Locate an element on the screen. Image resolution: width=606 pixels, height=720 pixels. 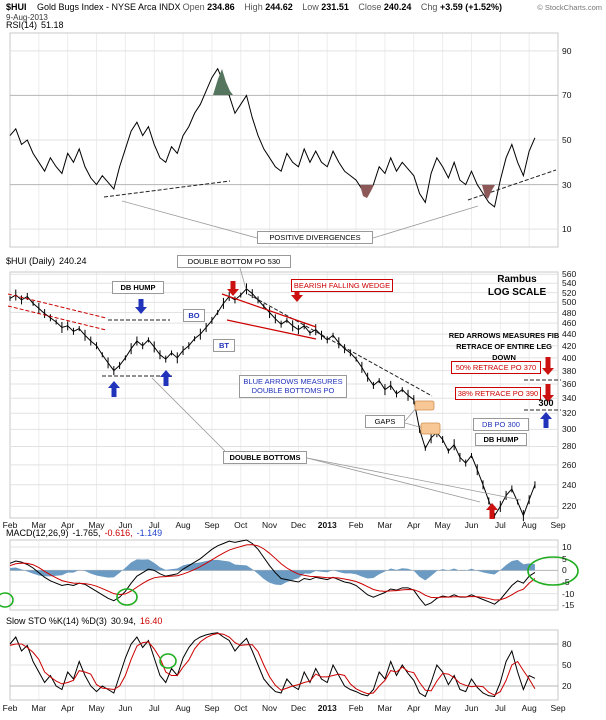
downtrend-line is located at coordinates (340, 345).